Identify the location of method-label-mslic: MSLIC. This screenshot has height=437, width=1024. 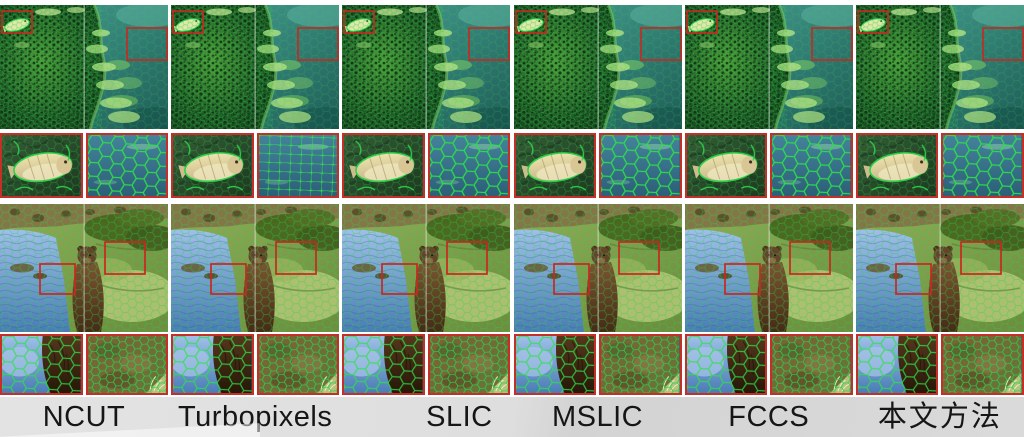
(597, 417).